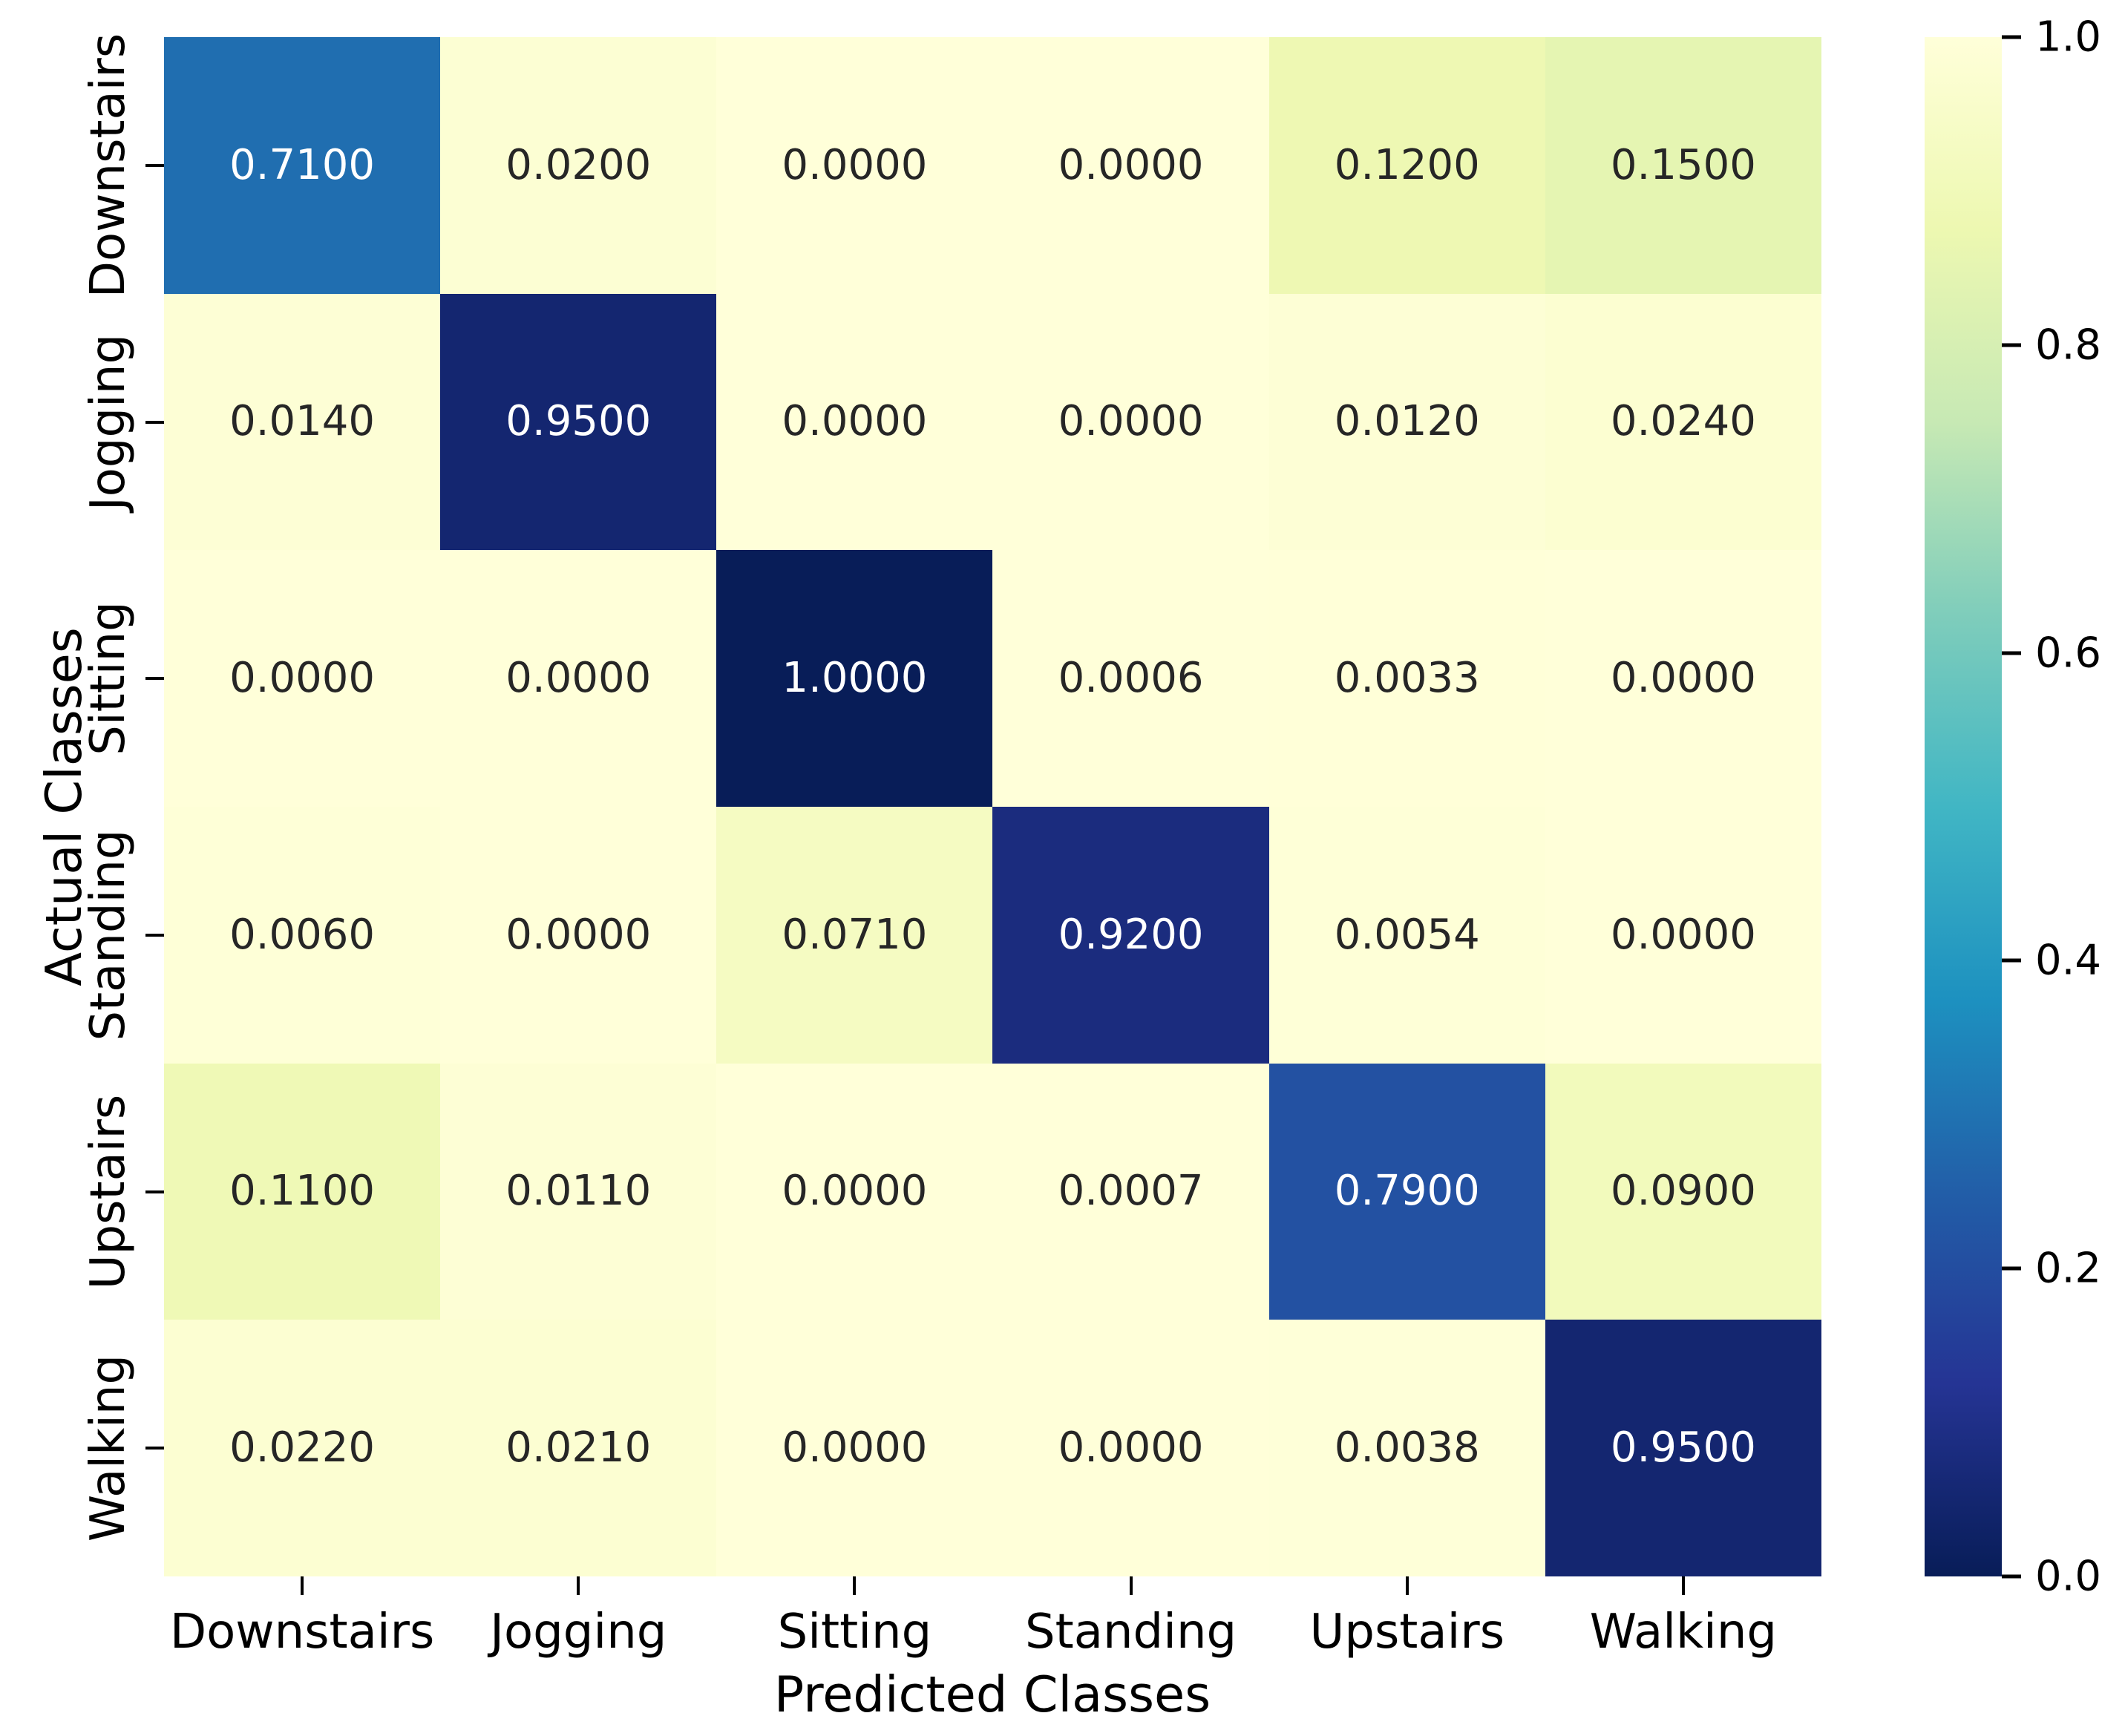  What do you see at coordinates (154, 679) in the screenshot?
I see `y-tick-mark-Sitting` at bounding box center [154, 679].